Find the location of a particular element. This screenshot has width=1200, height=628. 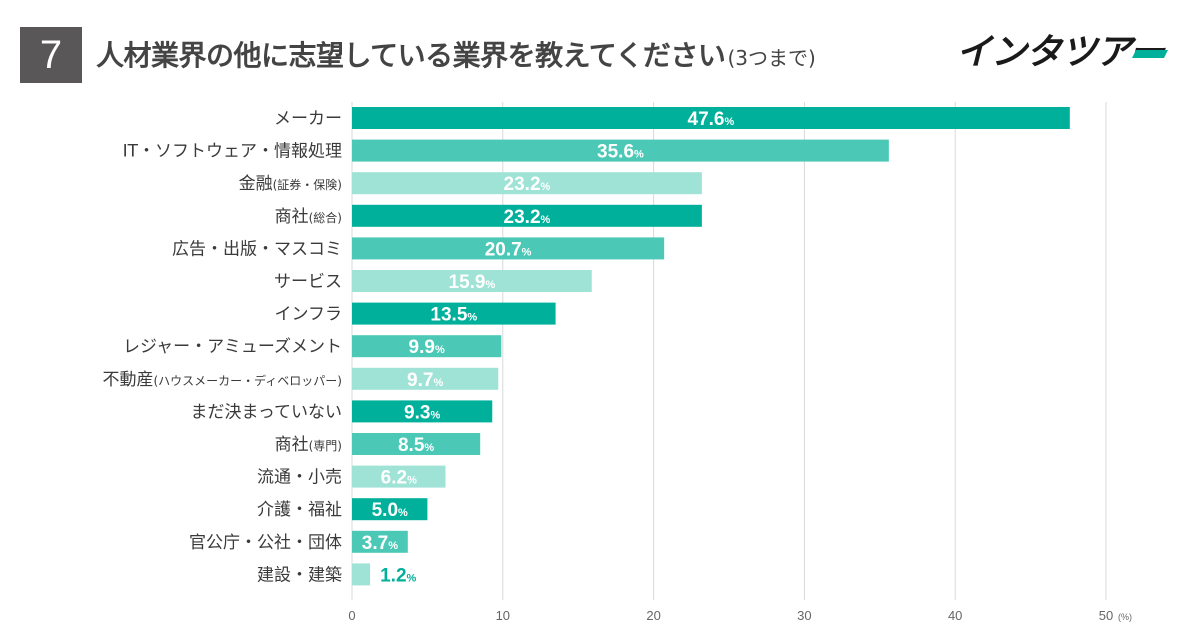

value-number: 15.9 is located at coordinates (467, 282).